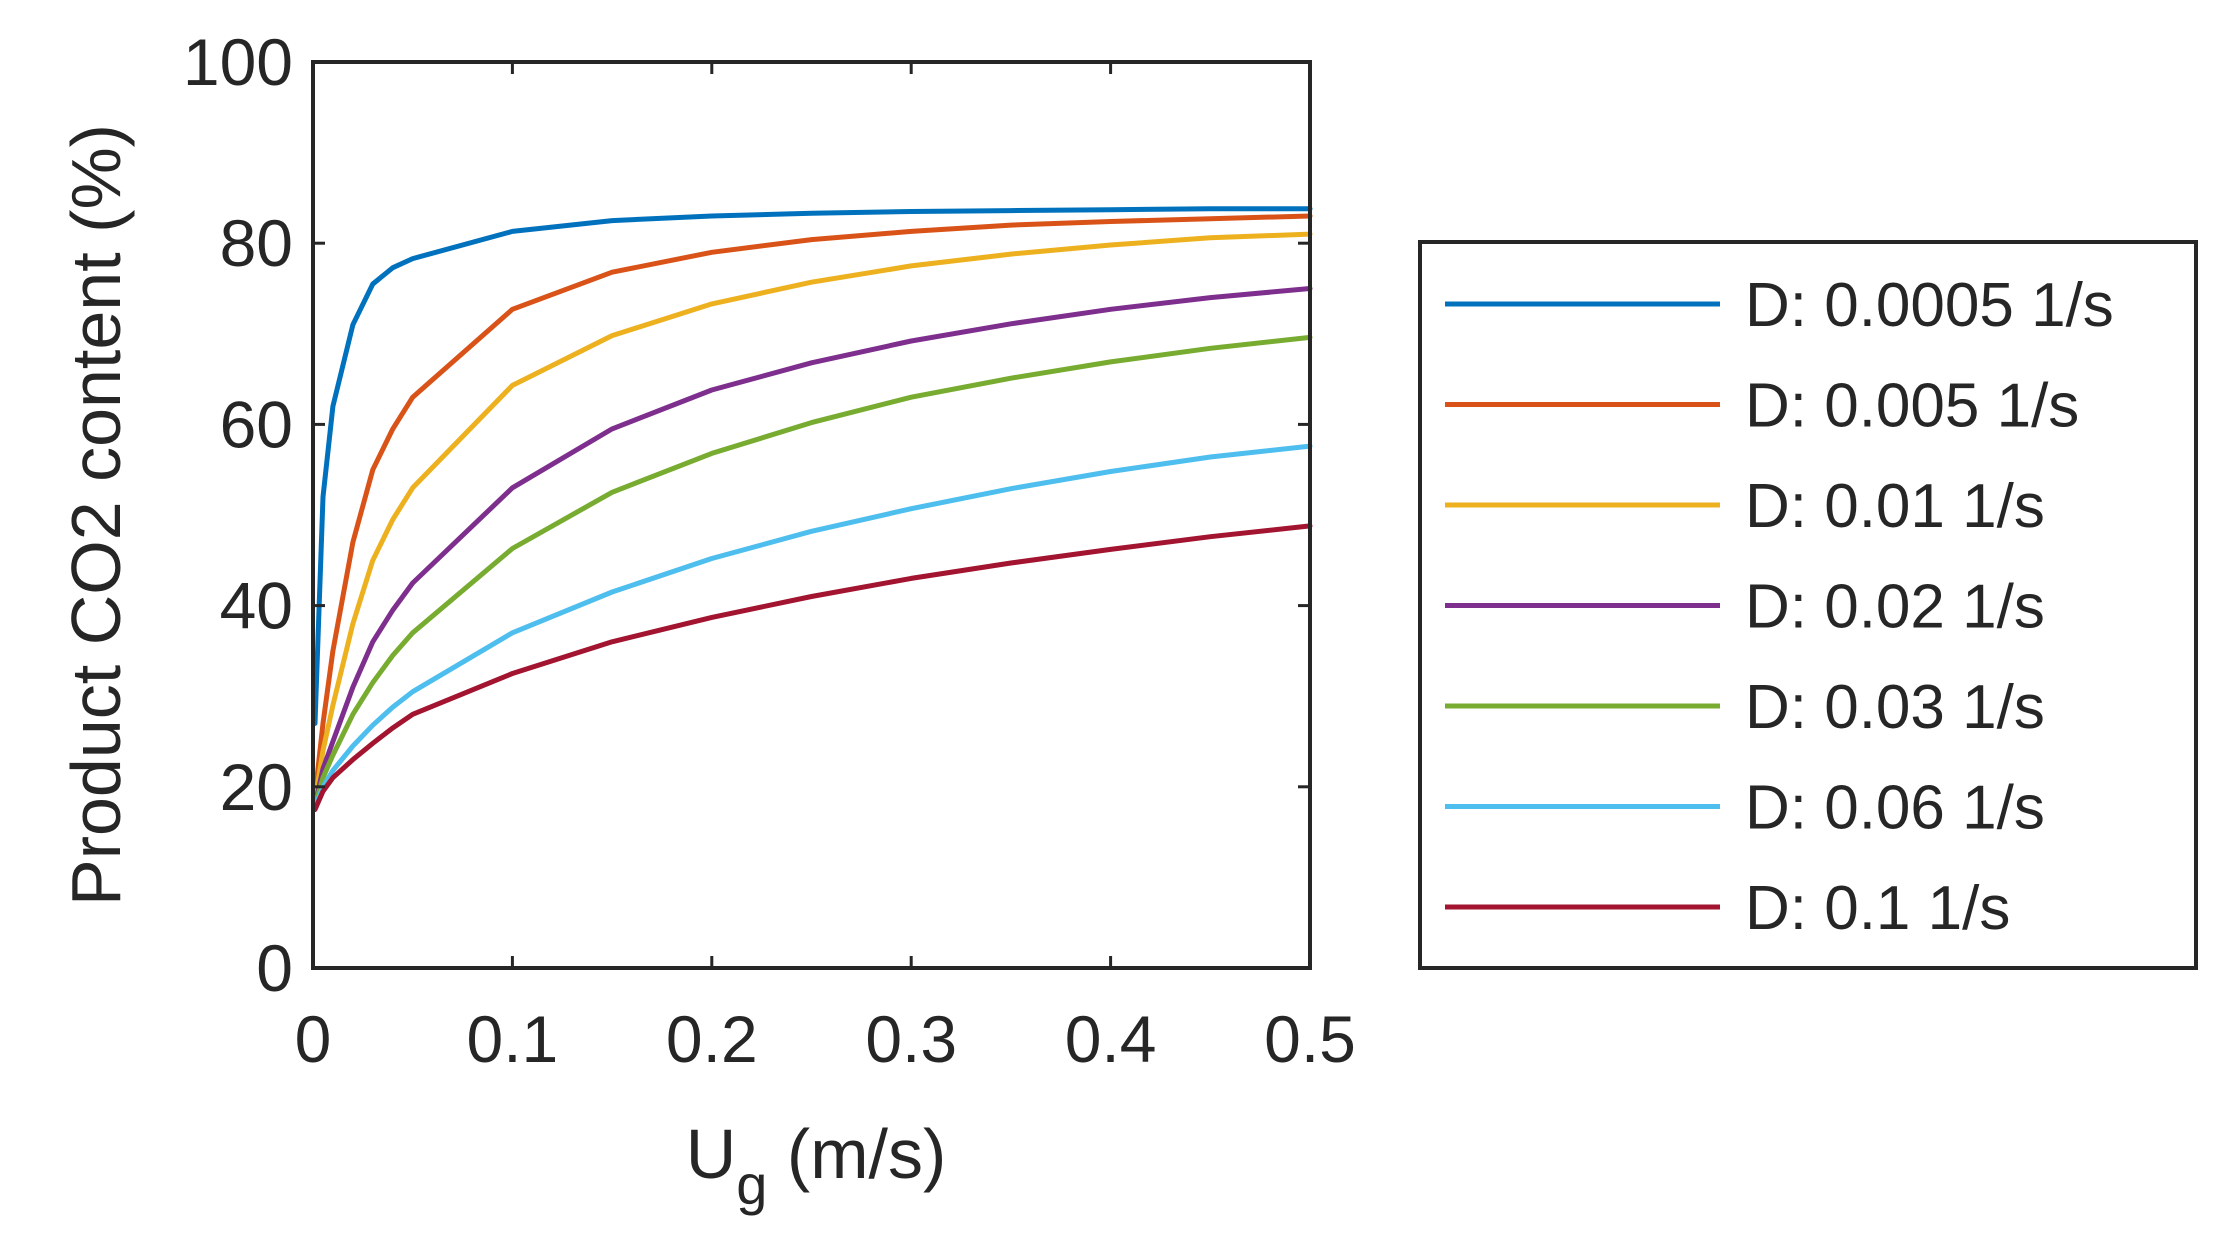 The width and height of the screenshot is (2225, 1257). I want to click on x-axis-label-units: (m/s), so click(856, 1154).